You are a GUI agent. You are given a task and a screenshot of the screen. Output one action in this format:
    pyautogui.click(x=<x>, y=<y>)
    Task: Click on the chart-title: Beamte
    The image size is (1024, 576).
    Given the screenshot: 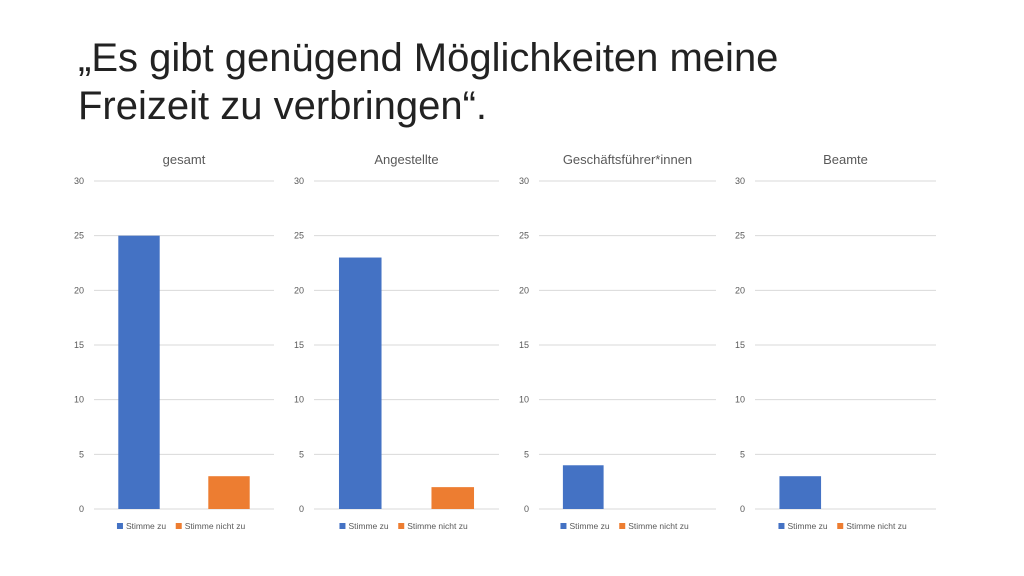 What is the action you would take?
    pyautogui.click(x=845, y=159)
    